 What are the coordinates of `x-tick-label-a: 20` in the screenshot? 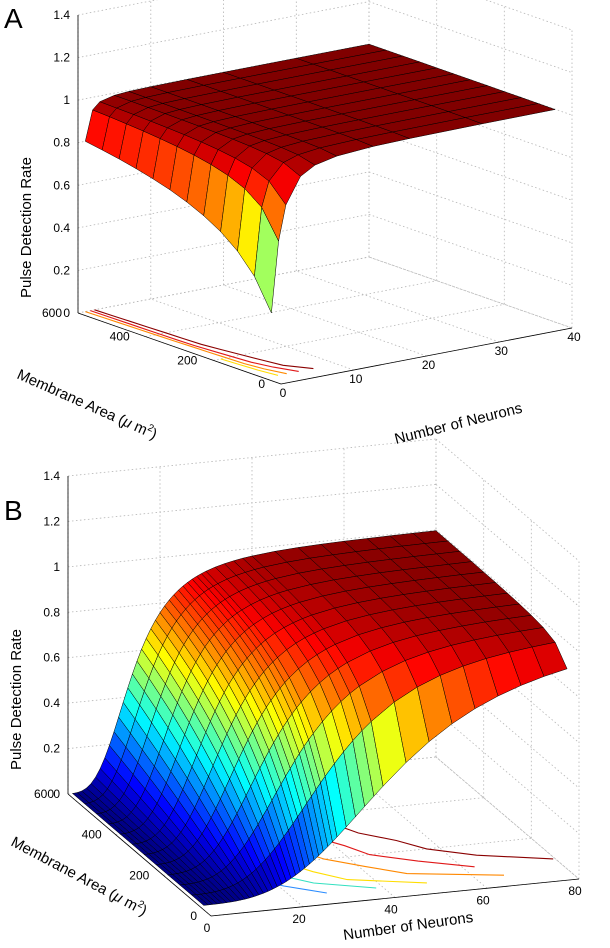 It's located at (429, 365).